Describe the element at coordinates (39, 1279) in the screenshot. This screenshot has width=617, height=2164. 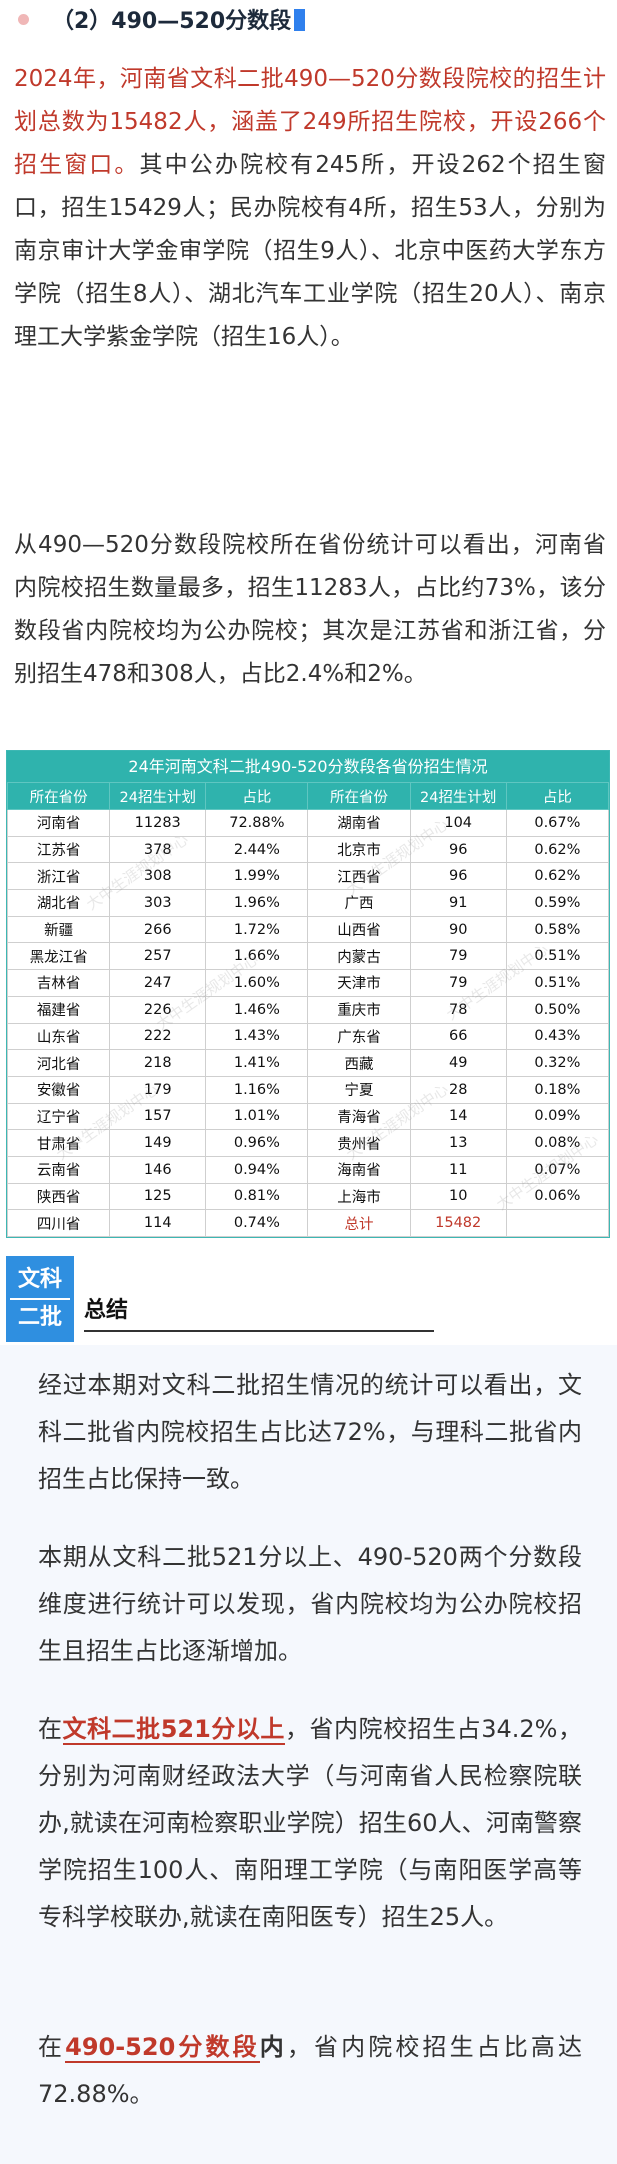
I see `badge-line-1: 文科` at that location.